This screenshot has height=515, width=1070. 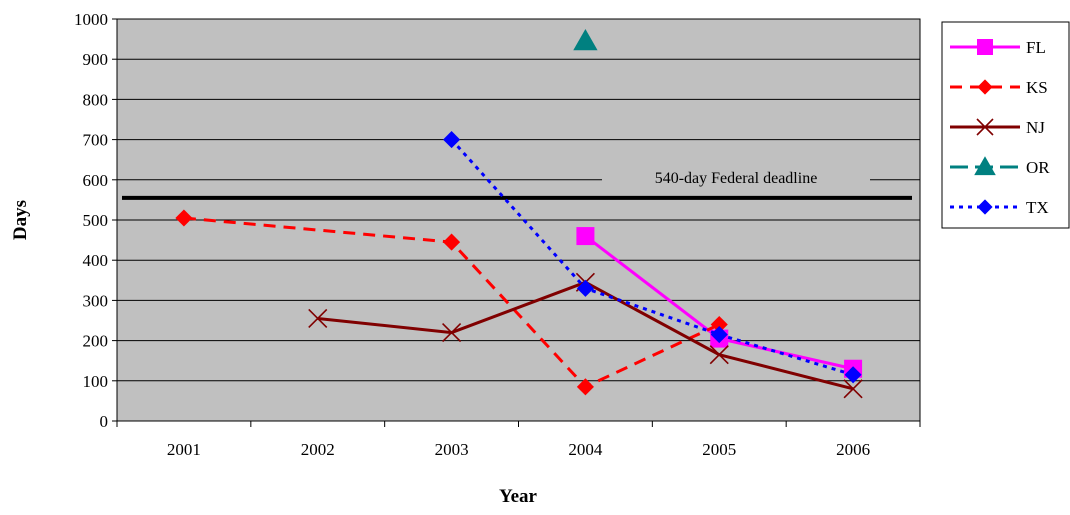 I want to click on y-axis: 0 100 200 300 400 500 600 700 800 900 1000, so click(x=95, y=220).